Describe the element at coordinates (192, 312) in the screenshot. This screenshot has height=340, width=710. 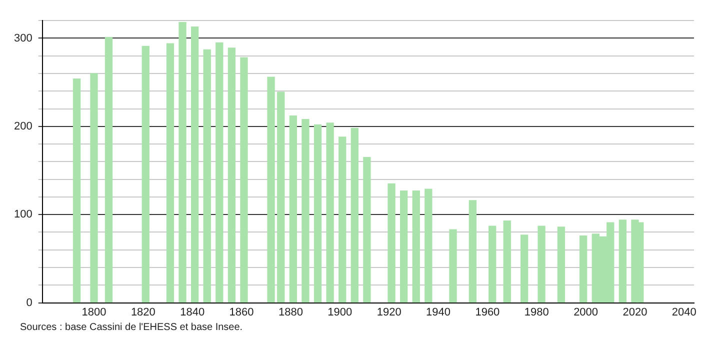
I see `x-tick-label: 1840` at that location.